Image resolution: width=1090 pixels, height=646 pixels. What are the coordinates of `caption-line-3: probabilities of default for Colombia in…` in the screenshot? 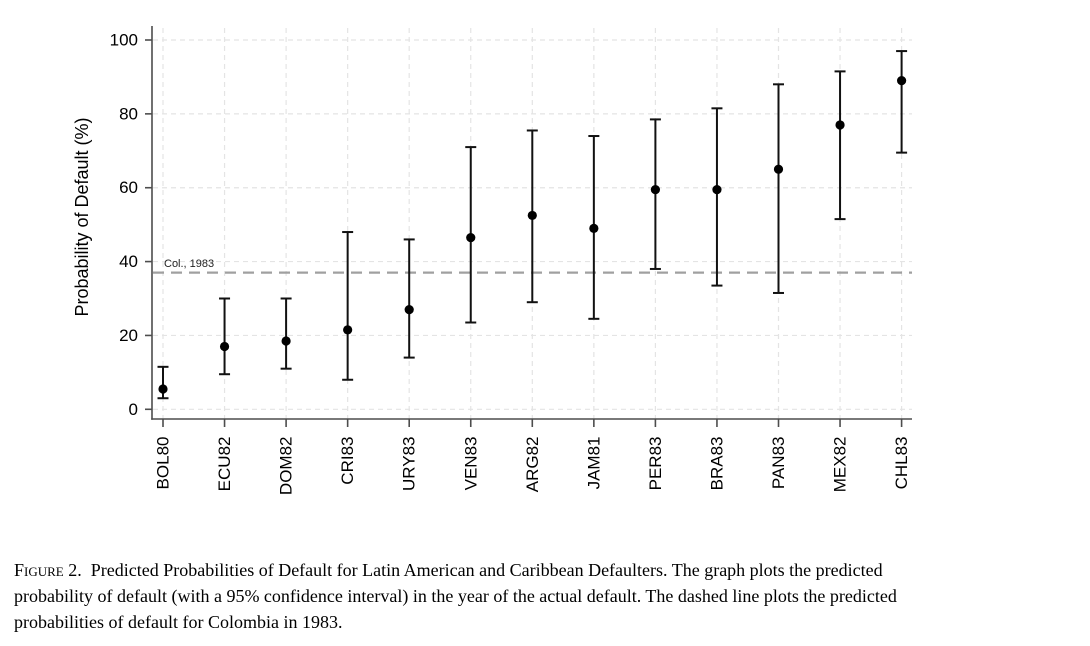 It's located at (178, 622).